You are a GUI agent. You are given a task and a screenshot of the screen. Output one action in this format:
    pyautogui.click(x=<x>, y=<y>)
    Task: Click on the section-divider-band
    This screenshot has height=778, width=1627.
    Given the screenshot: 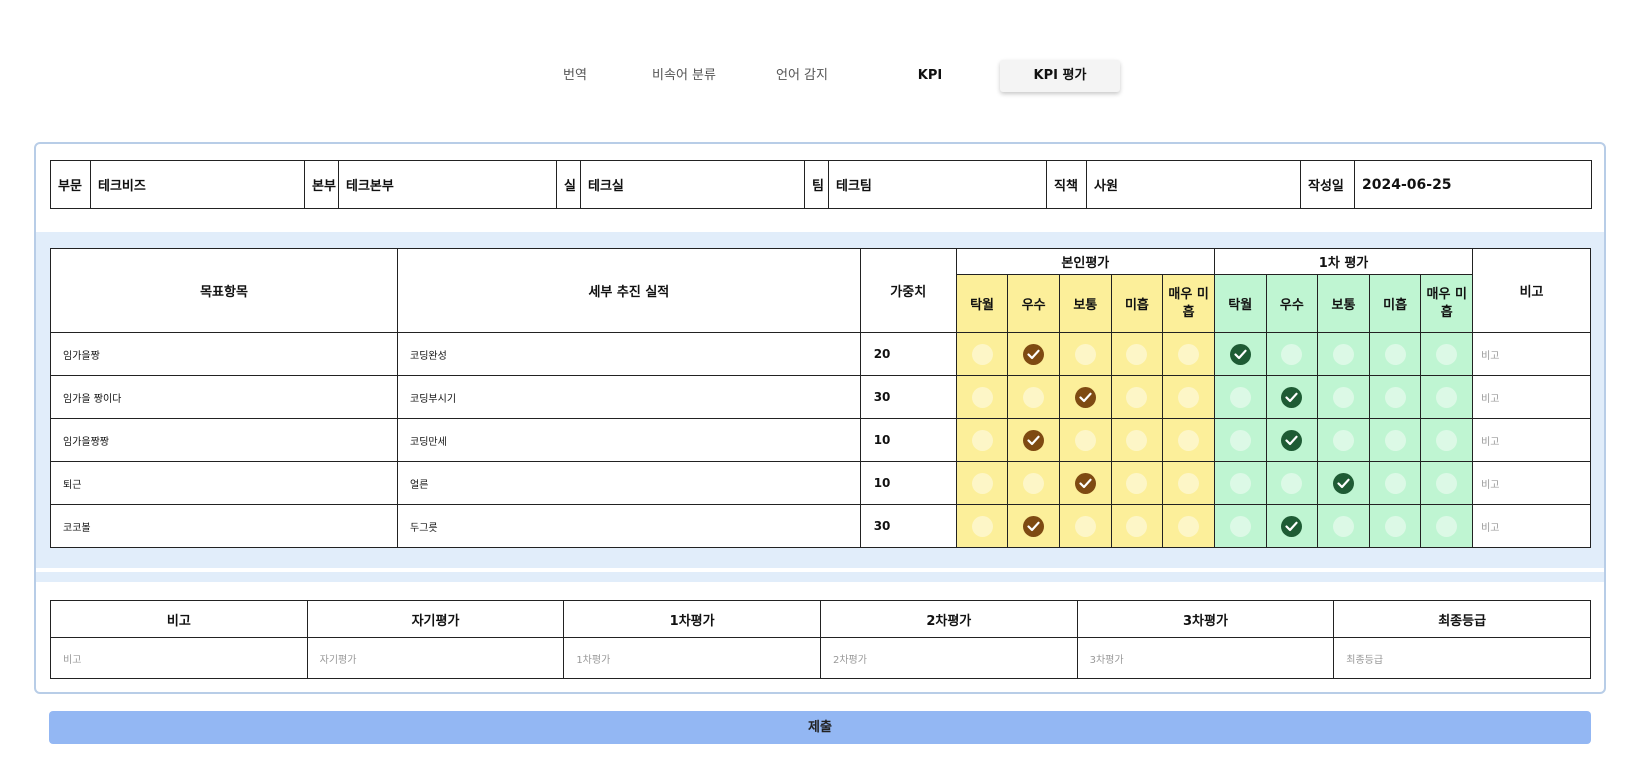 What is the action you would take?
    pyautogui.click(x=820, y=577)
    